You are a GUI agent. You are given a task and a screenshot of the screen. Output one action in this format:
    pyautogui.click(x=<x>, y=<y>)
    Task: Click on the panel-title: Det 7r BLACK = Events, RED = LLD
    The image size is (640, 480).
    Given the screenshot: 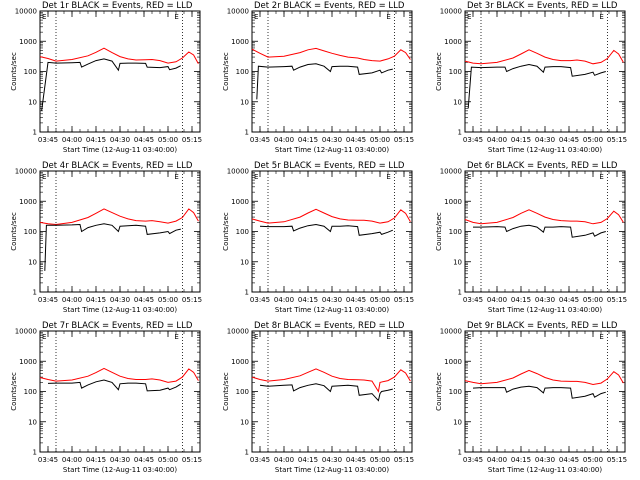 What is the action you would take?
    pyautogui.click(x=117, y=326)
    